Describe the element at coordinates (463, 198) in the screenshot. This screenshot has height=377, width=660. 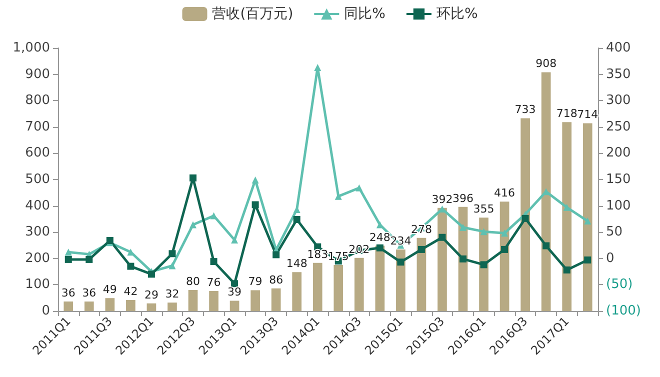
I see `data-label: 396` at that location.